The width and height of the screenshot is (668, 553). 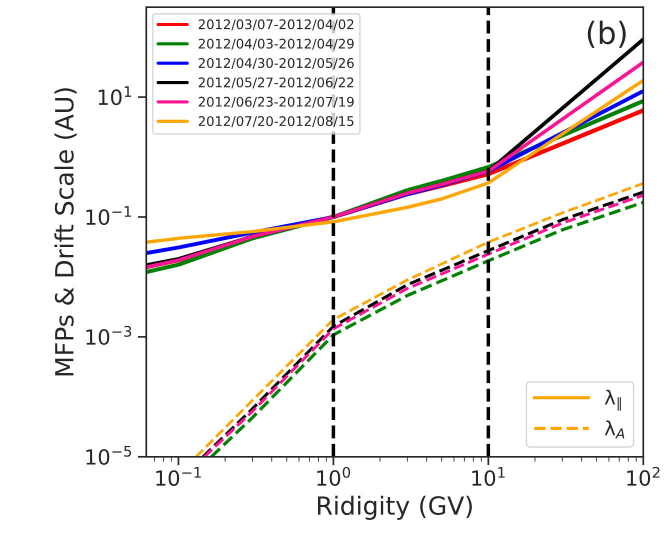 What do you see at coordinates (109, 455) in the screenshot?
I see `y-tick-label: 10$^{−5}$` at bounding box center [109, 455].